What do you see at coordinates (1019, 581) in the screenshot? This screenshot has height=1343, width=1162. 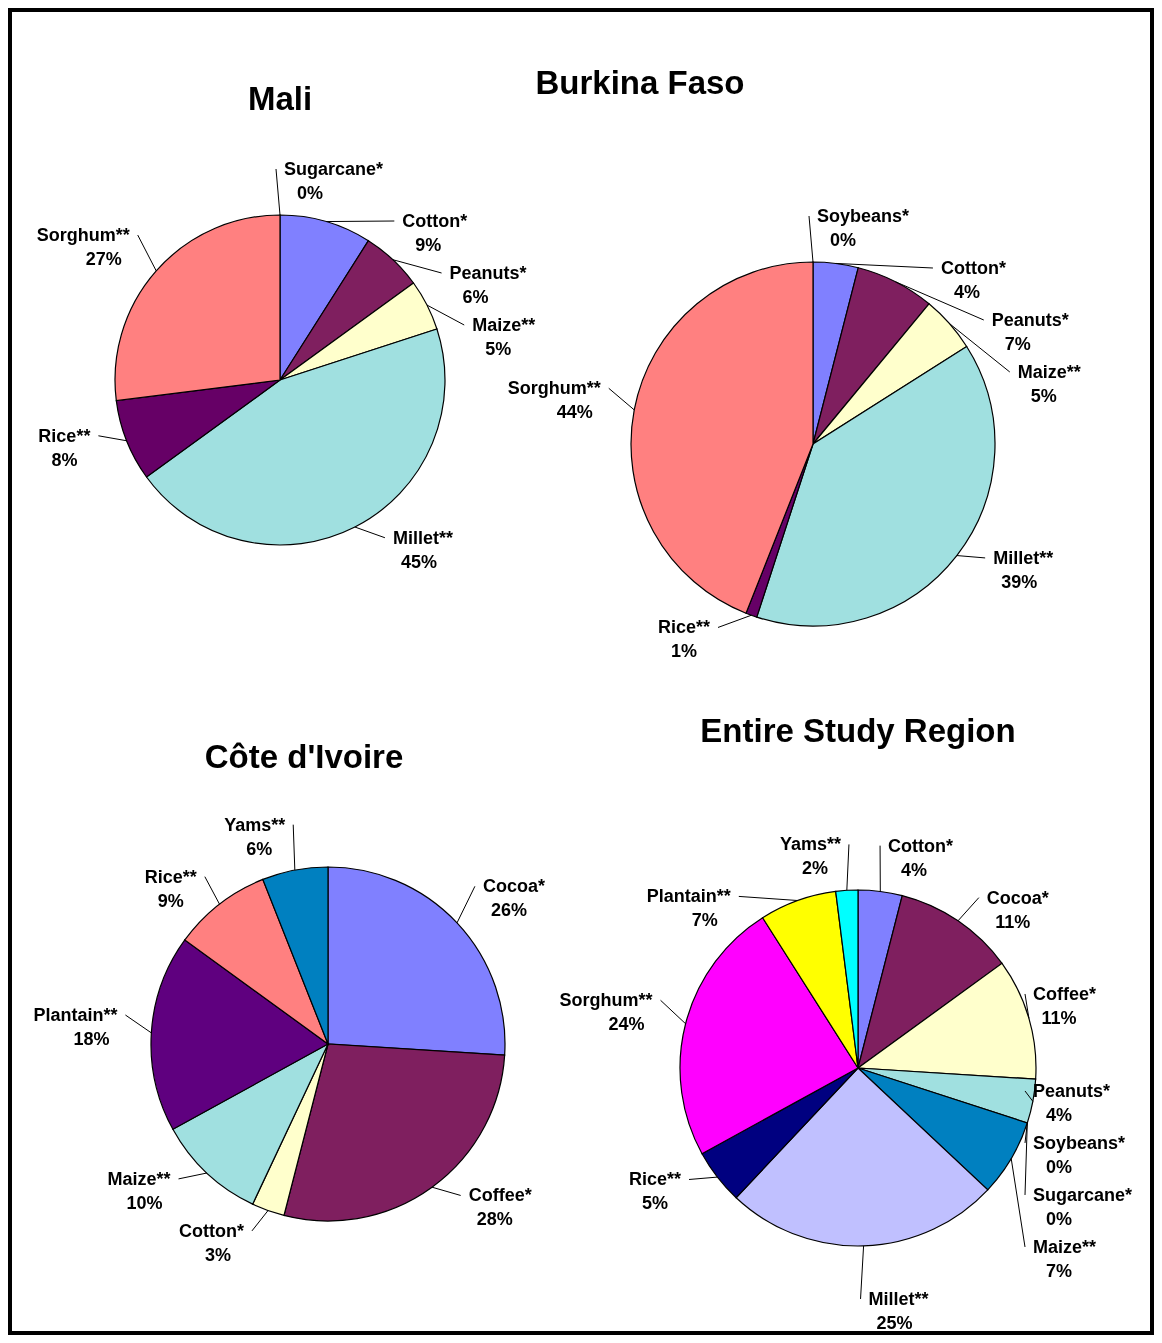 I see `data-label: 39%` at bounding box center [1019, 581].